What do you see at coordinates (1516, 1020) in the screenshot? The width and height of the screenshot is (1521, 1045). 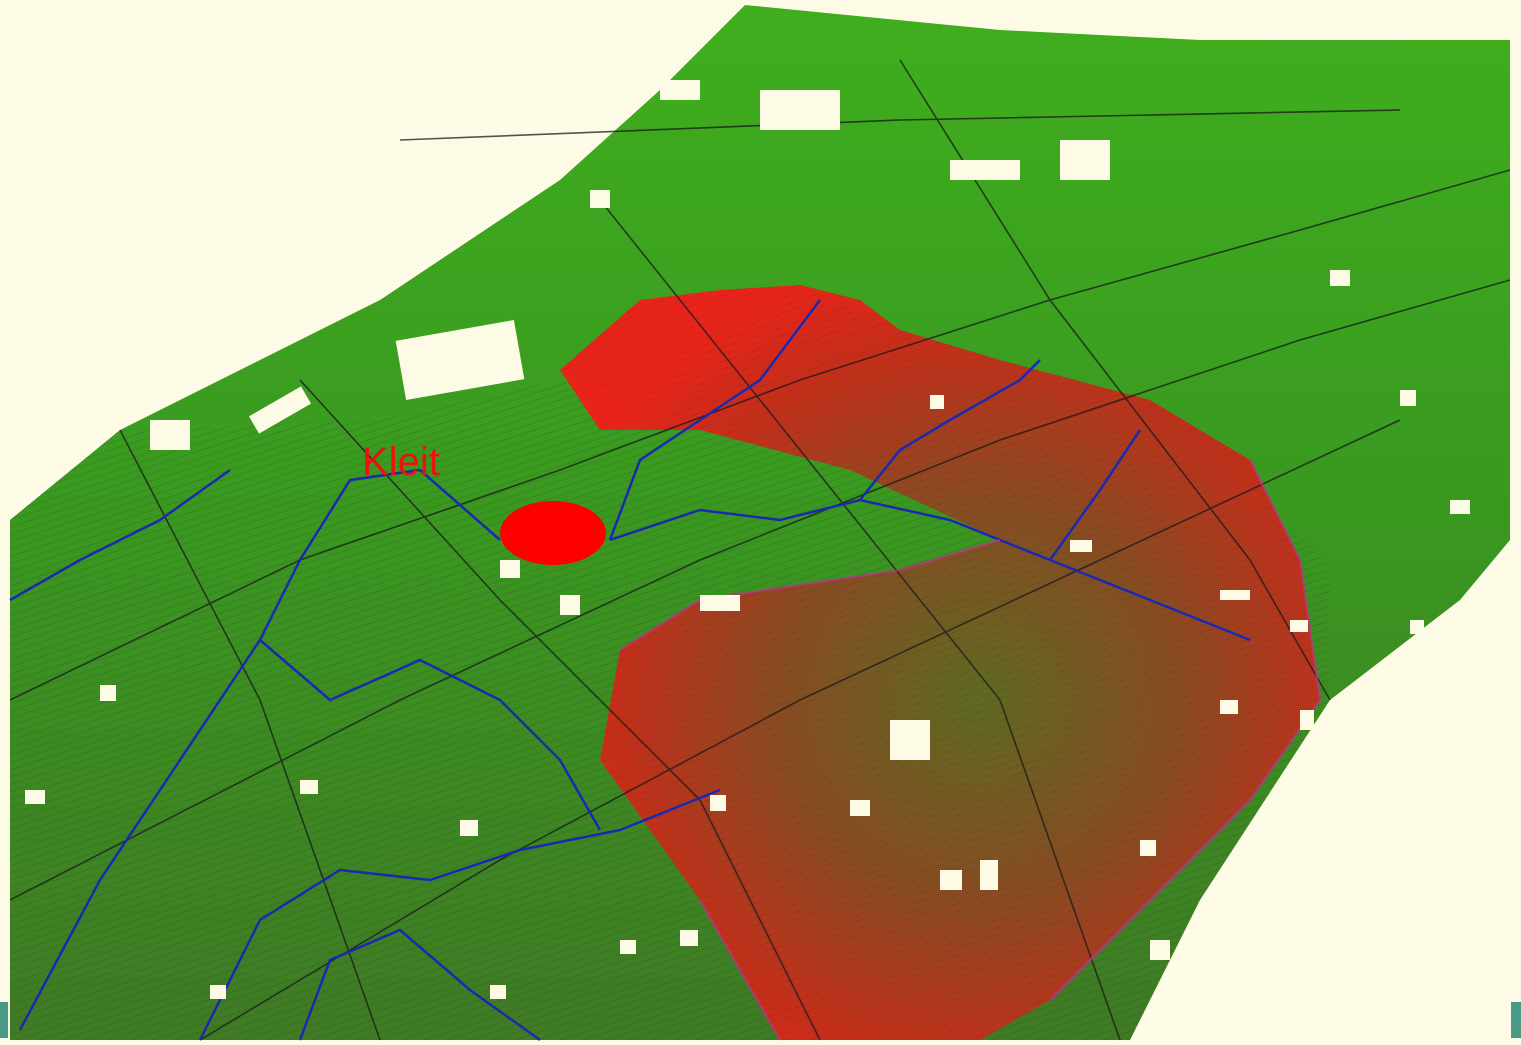 I see `edge-bar-right` at bounding box center [1516, 1020].